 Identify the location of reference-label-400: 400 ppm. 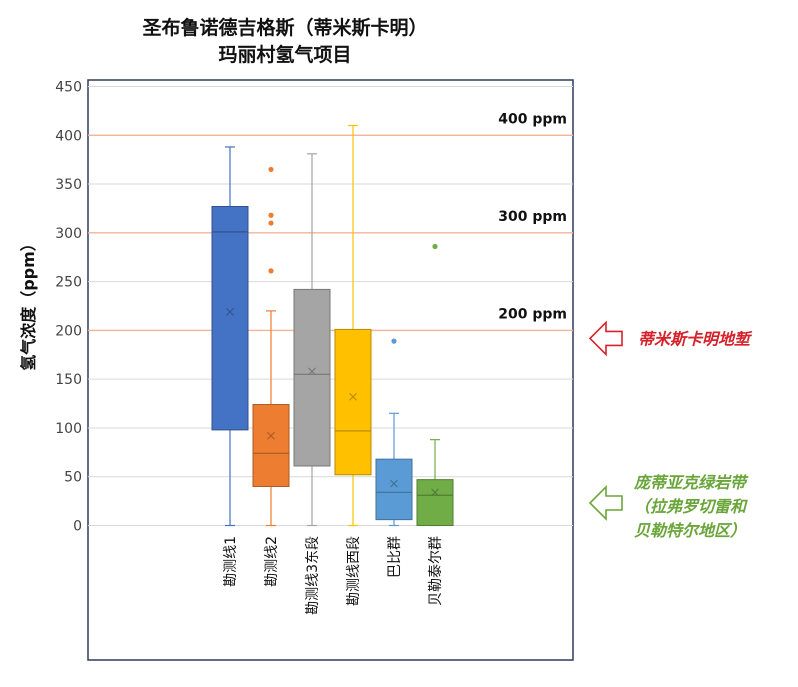
(532, 119).